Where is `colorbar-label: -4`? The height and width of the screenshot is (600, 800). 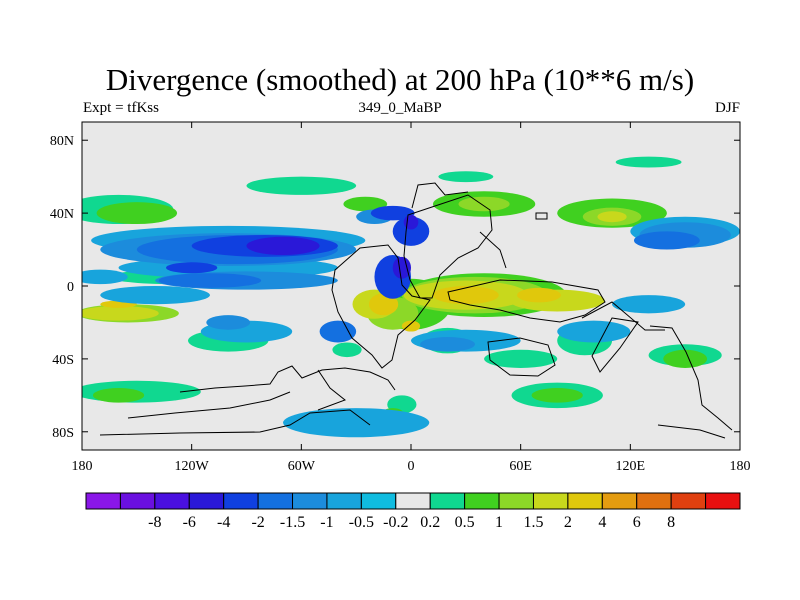
colorbar-label: -4 is located at coordinates (223, 522).